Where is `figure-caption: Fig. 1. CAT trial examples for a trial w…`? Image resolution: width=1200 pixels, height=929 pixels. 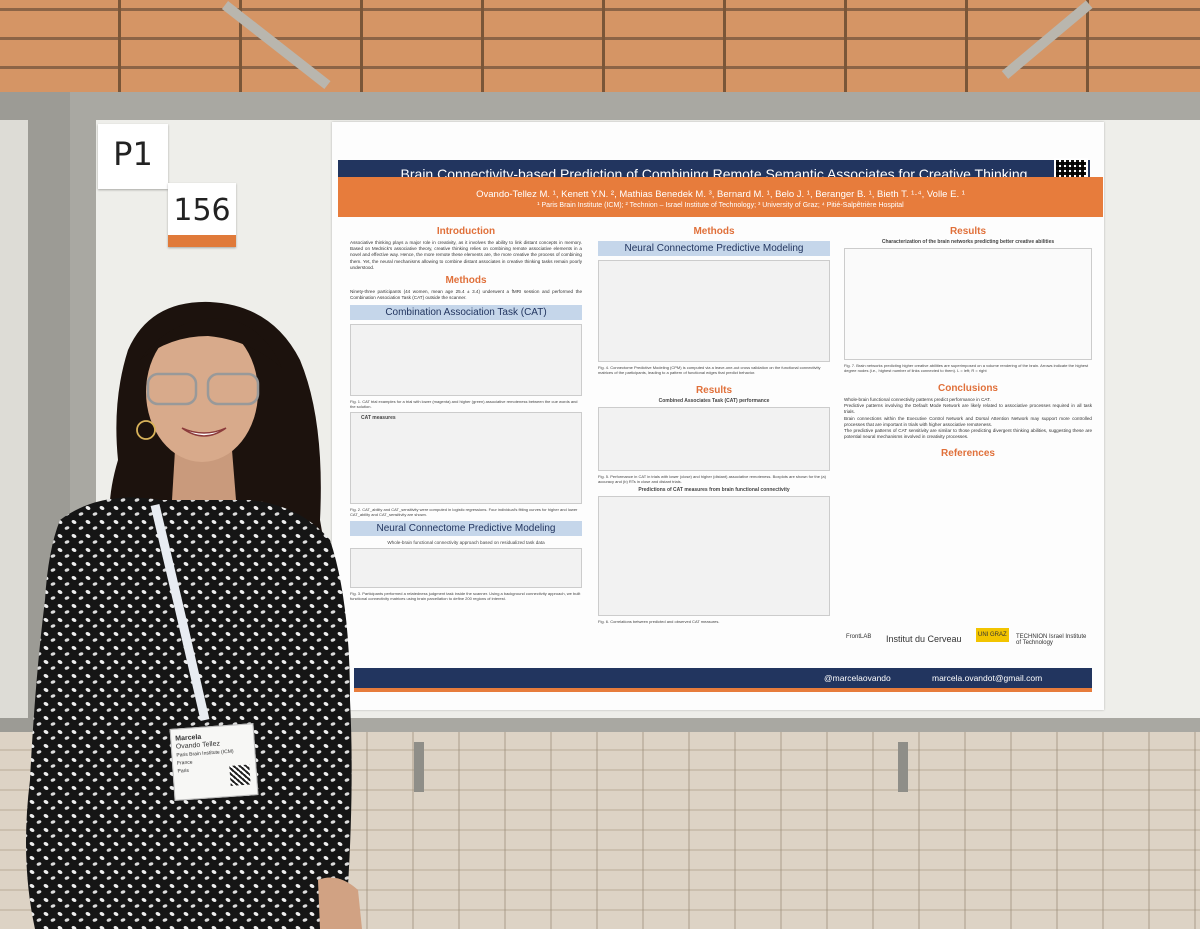
figure-caption: Fig. 1. CAT trial examples for a trial w… is located at coordinates (464, 404).